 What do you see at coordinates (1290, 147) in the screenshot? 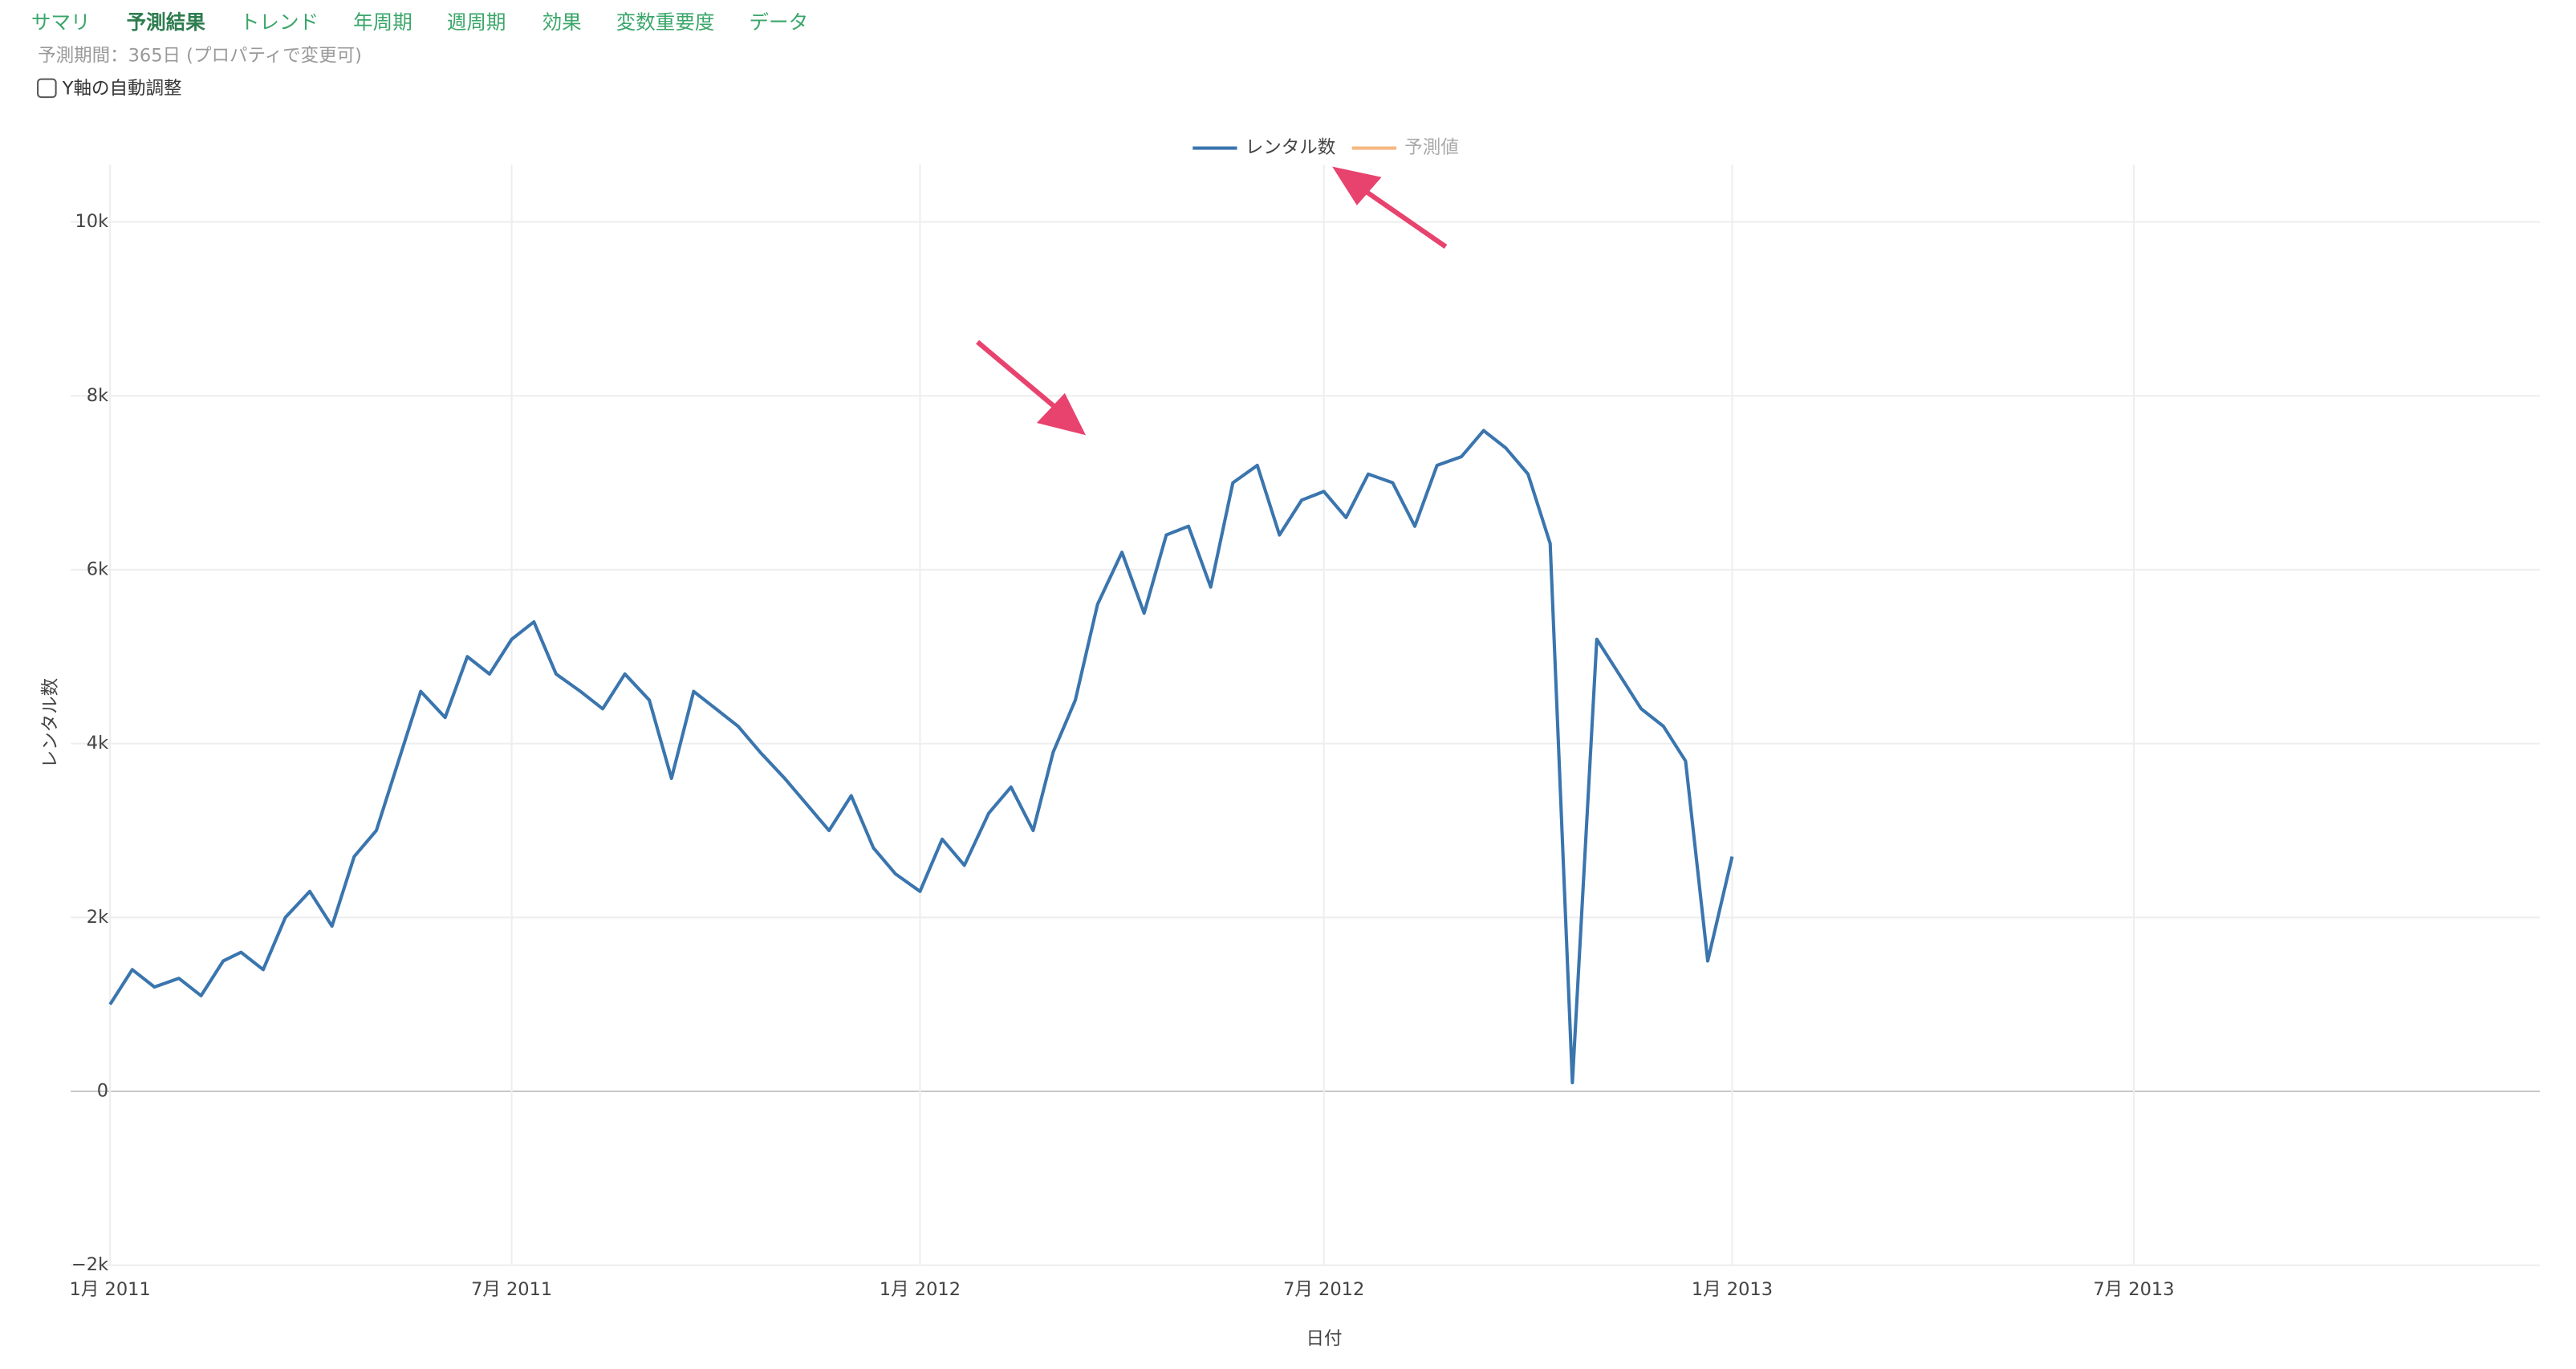
I see `legend-label: レンタル数` at bounding box center [1290, 147].